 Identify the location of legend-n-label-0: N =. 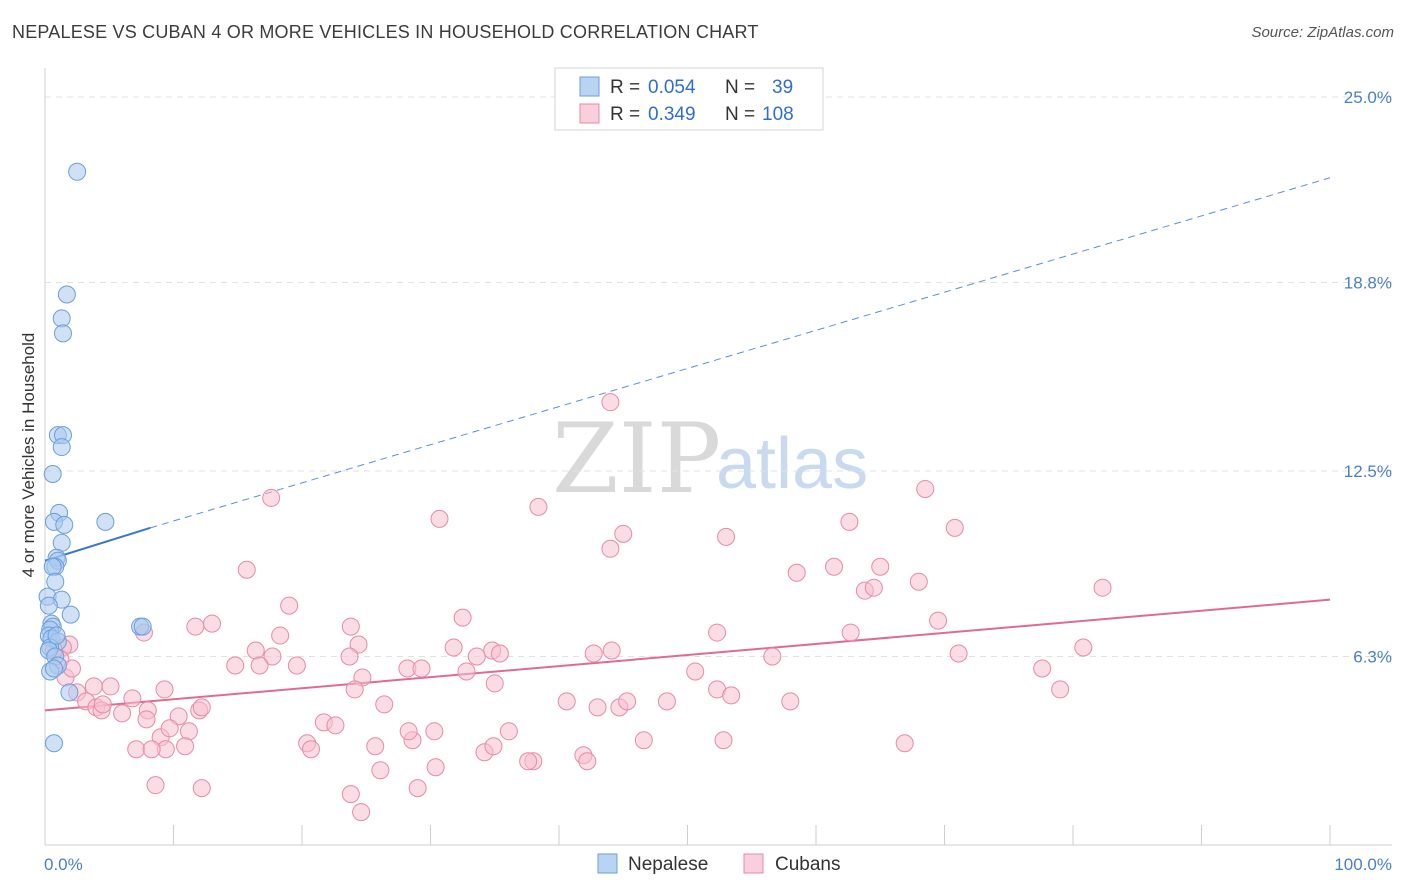
(740, 87).